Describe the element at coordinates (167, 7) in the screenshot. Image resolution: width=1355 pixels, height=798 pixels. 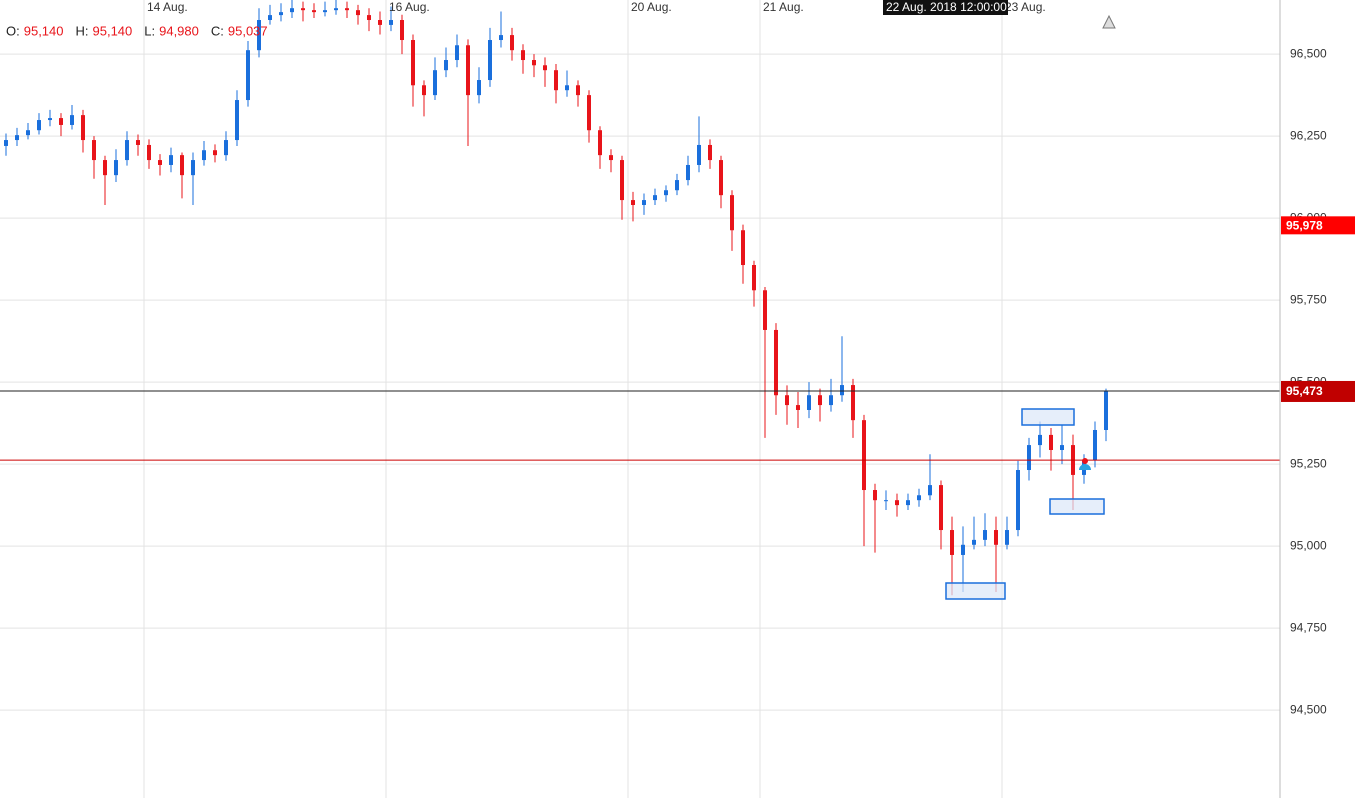
I see `x-tick-label: 14 Aug.` at that location.